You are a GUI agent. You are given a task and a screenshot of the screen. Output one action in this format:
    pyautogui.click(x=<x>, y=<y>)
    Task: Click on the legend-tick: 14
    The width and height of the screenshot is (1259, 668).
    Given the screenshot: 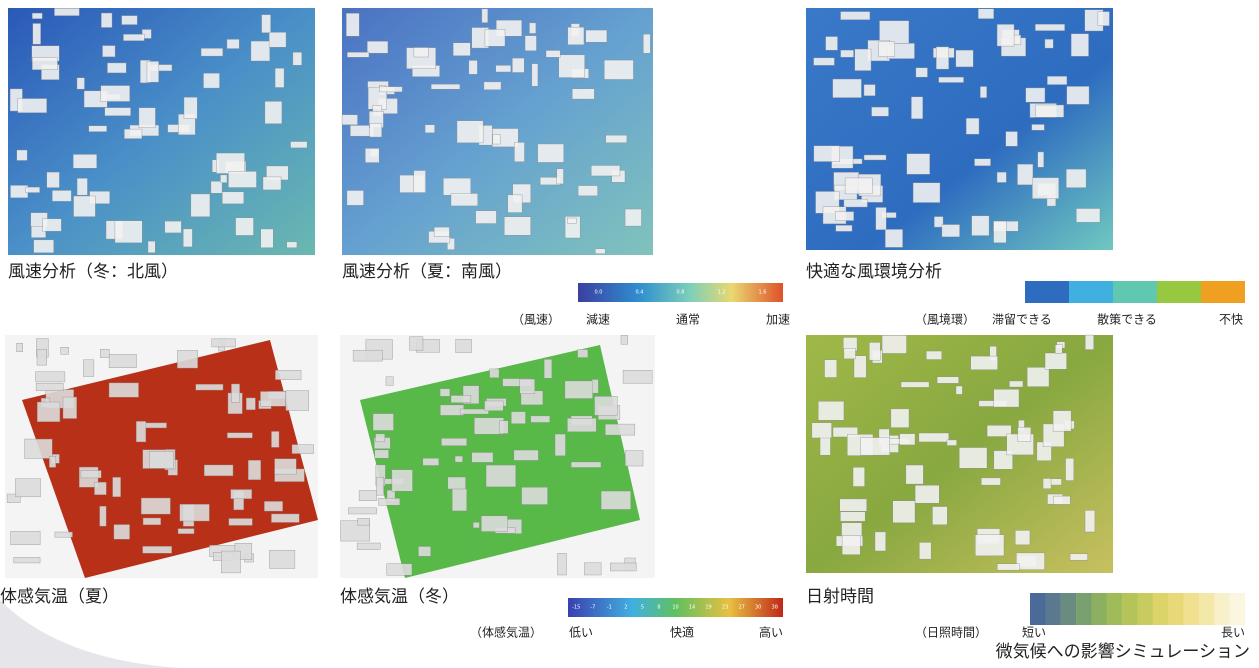 What is the action you would take?
    pyautogui.click(x=692, y=608)
    